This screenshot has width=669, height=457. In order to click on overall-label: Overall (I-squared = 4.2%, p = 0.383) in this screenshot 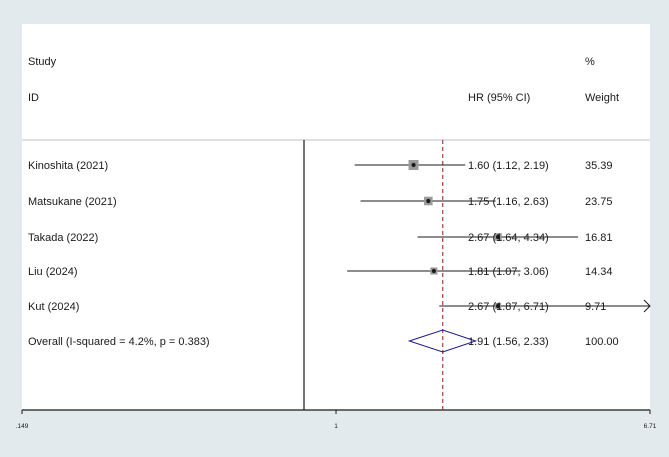, I will do `click(119, 342)`.